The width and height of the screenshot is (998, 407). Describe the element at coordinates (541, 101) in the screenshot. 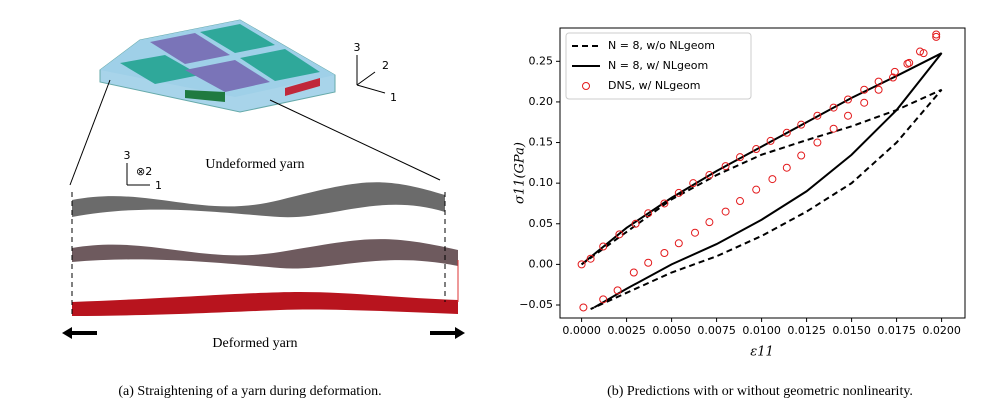

I see `y-tick-label: 0.20` at that location.